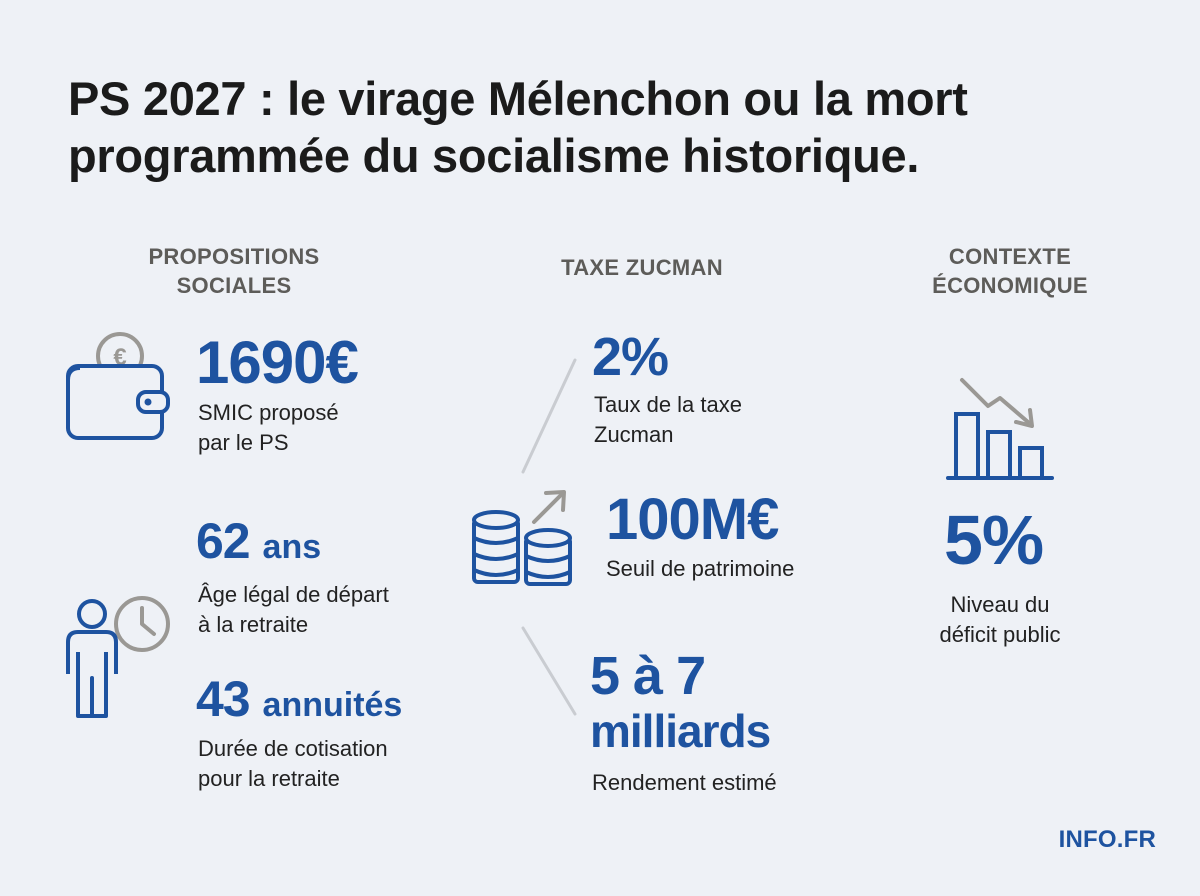 This screenshot has width=1200, height=896. I want to click on page-title-line2: programmée du socialisme historique., so click(494, 156).